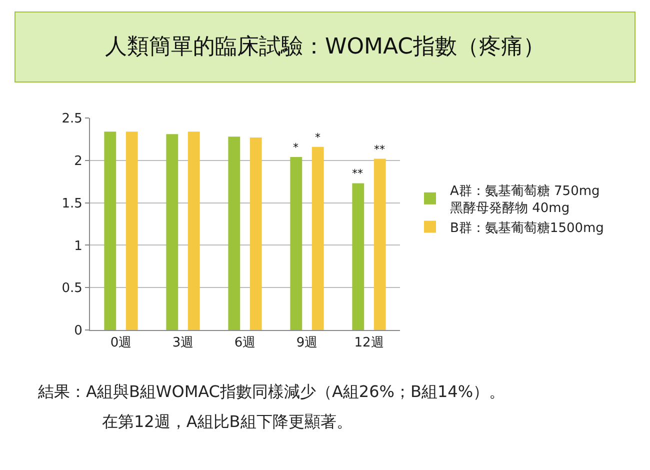 Image resolution: width=650 pixels, height=470 pixels. What do you see at coordinates (369, 343) in the screenshot?
I see `x-tick-label: 12週` at bounding box center [369, 343].